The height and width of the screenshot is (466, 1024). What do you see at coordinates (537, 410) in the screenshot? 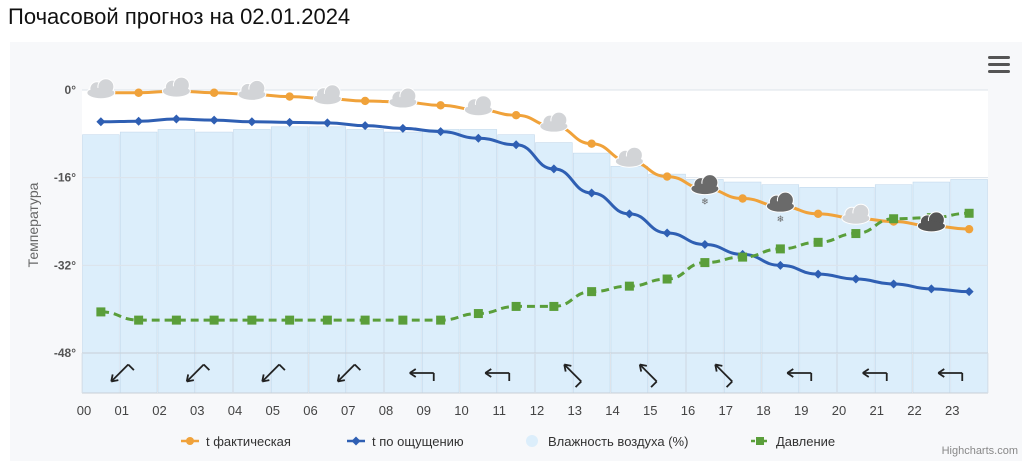
I see `x-tick-label: 12` at bounding box center [537, 410].